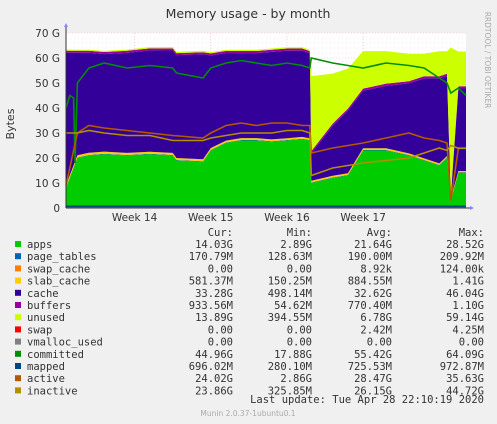  Describe the element at coordinates (46, 318) in the screenshot. I see `legend-label-unused: unused` at that location.